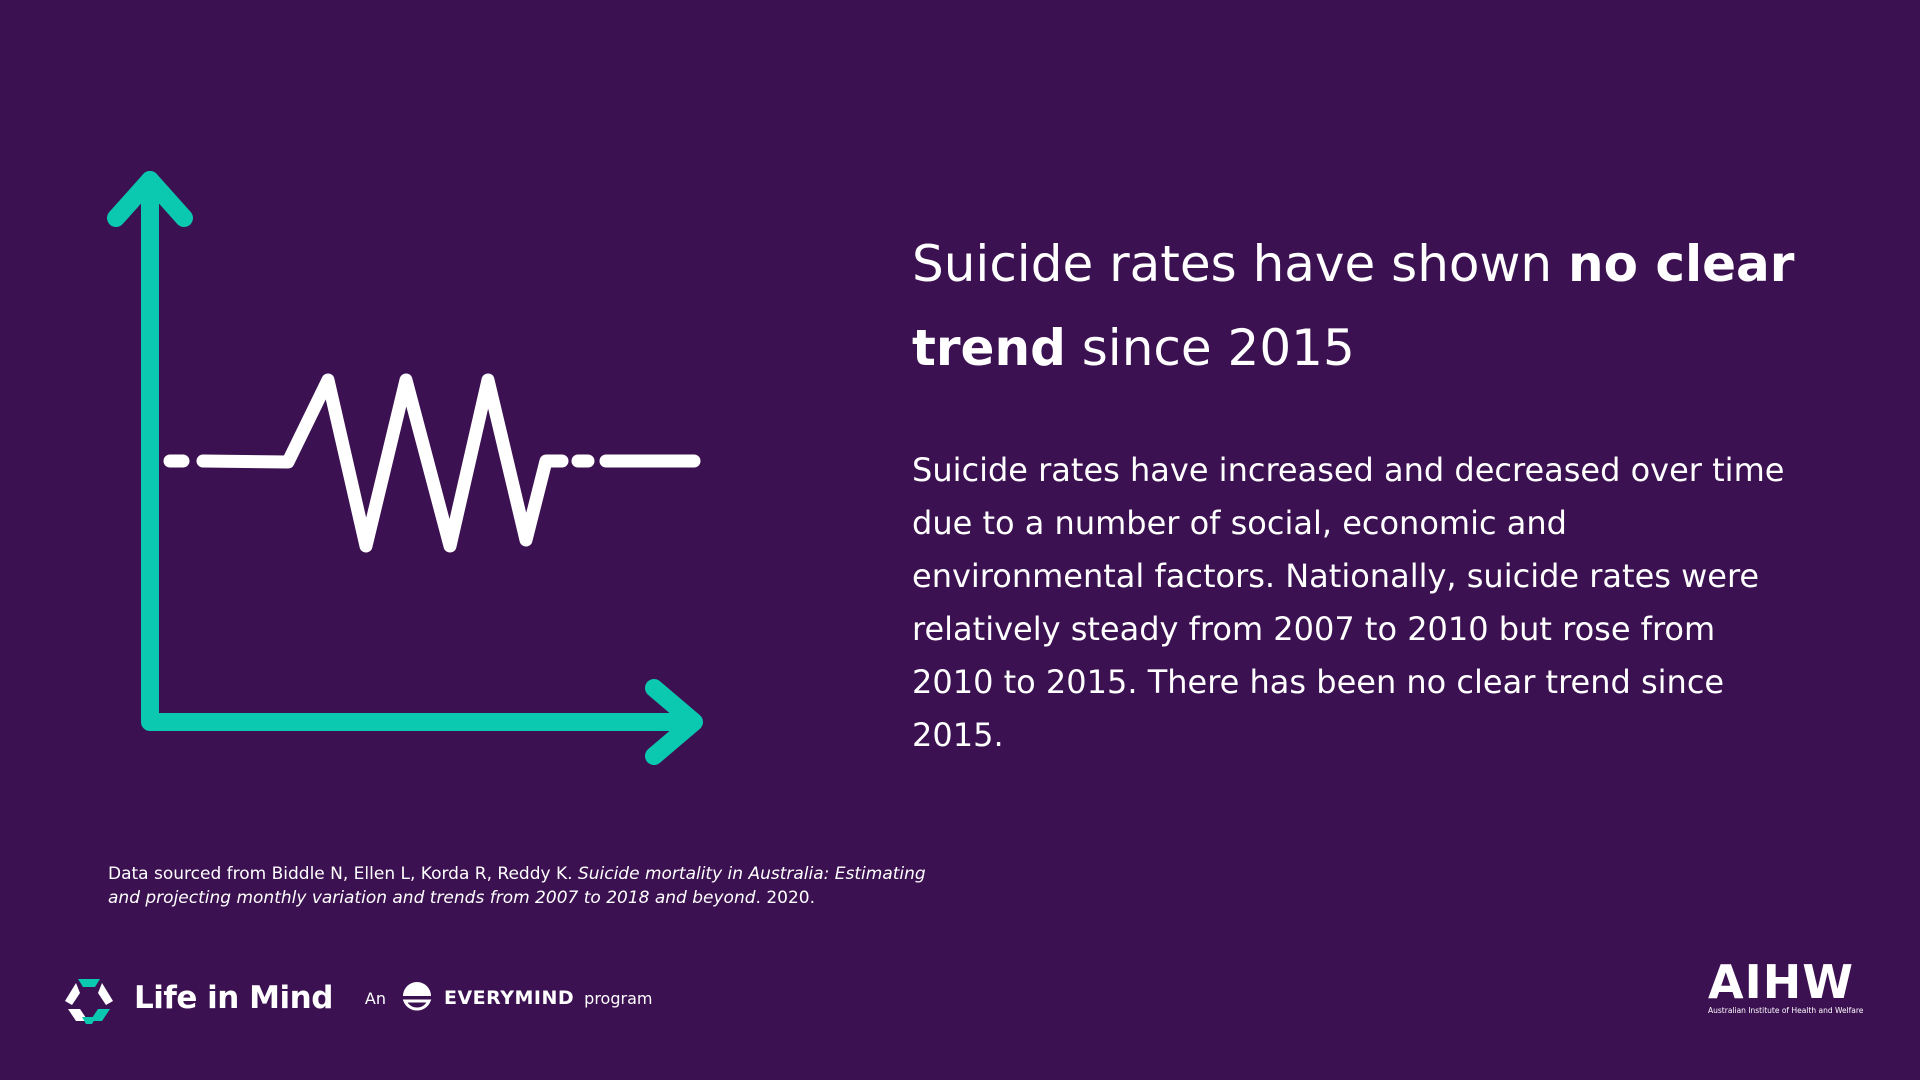 The image size is (1920, 1080). Describe the element at coordinates (1781, 982) in the screenshot. I see `aihw-mark: AIHW` at that location.